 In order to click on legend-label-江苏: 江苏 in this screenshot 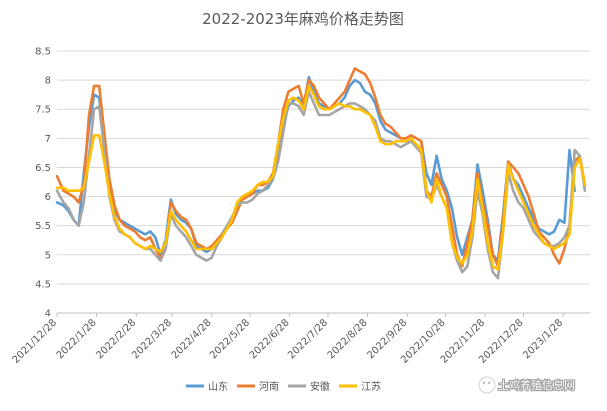, I will do `click(371, 386)`.